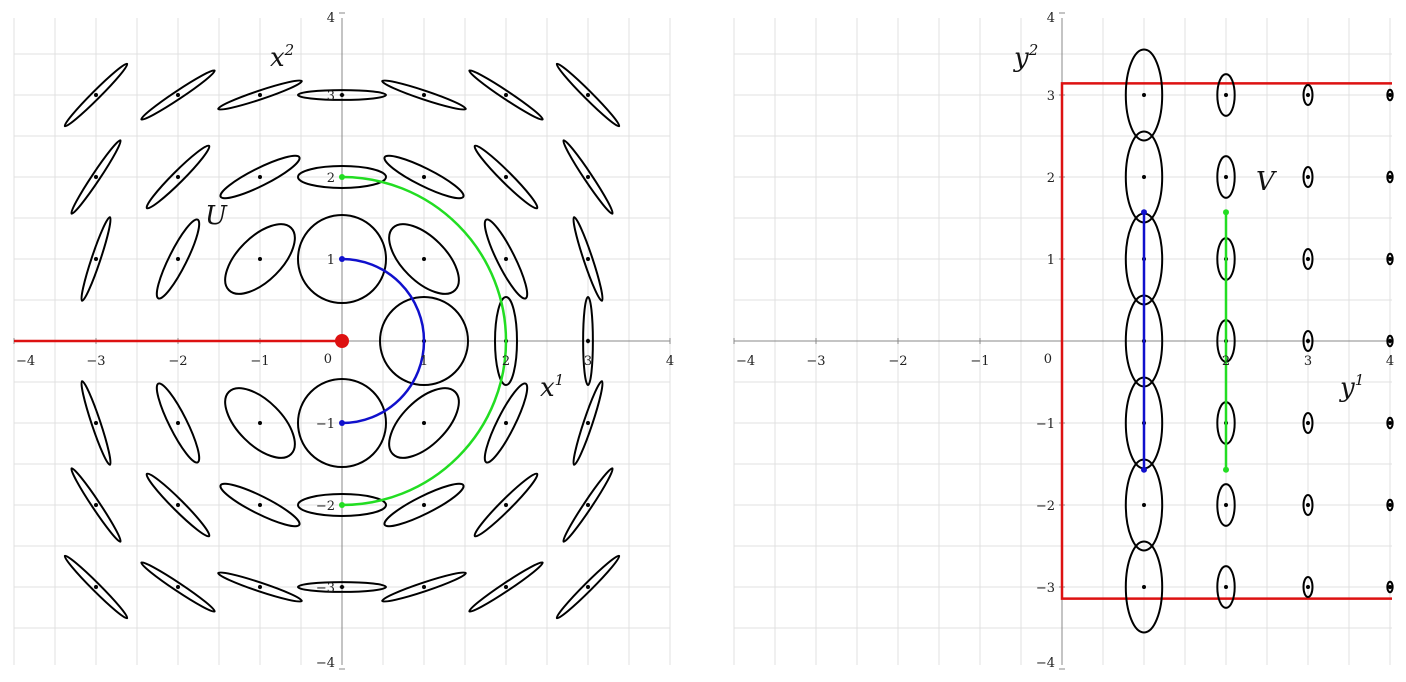  Describe the element at coordinates (1051, 178) in the screenshot. I see `right-y-tick-label: 2` at that location.